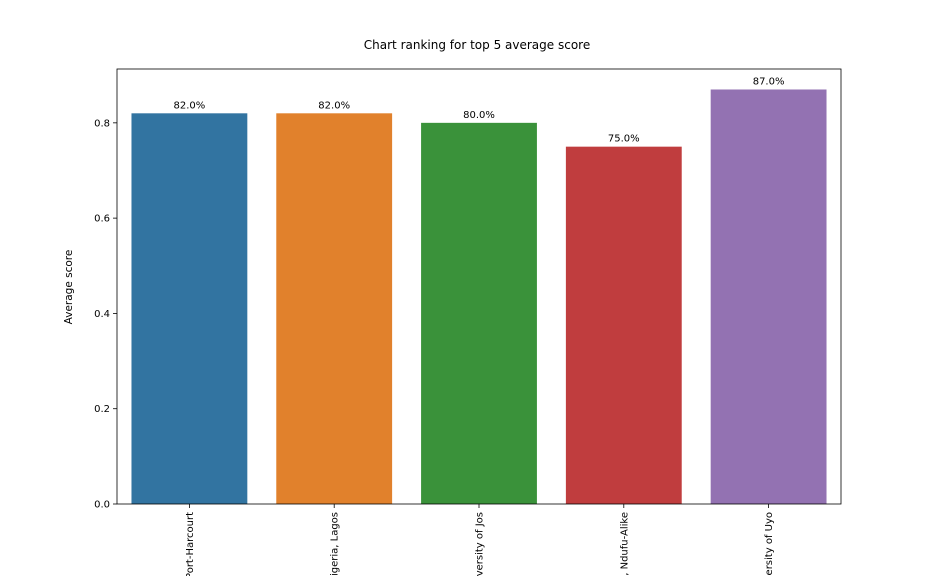  I want to click on y-axis-label: Average score, so click(69, 287).